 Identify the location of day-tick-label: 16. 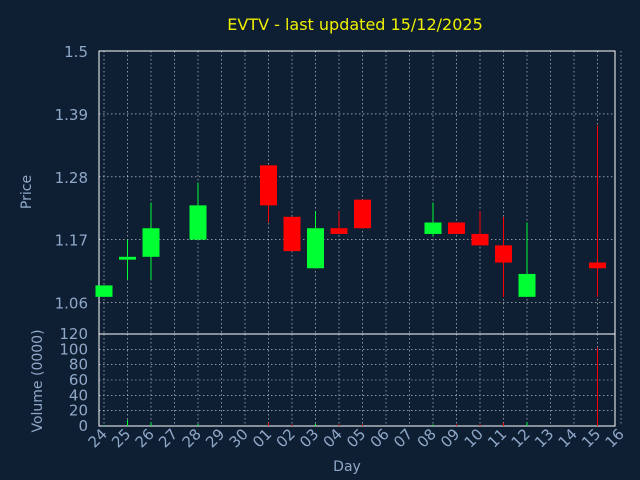
(615, 438).